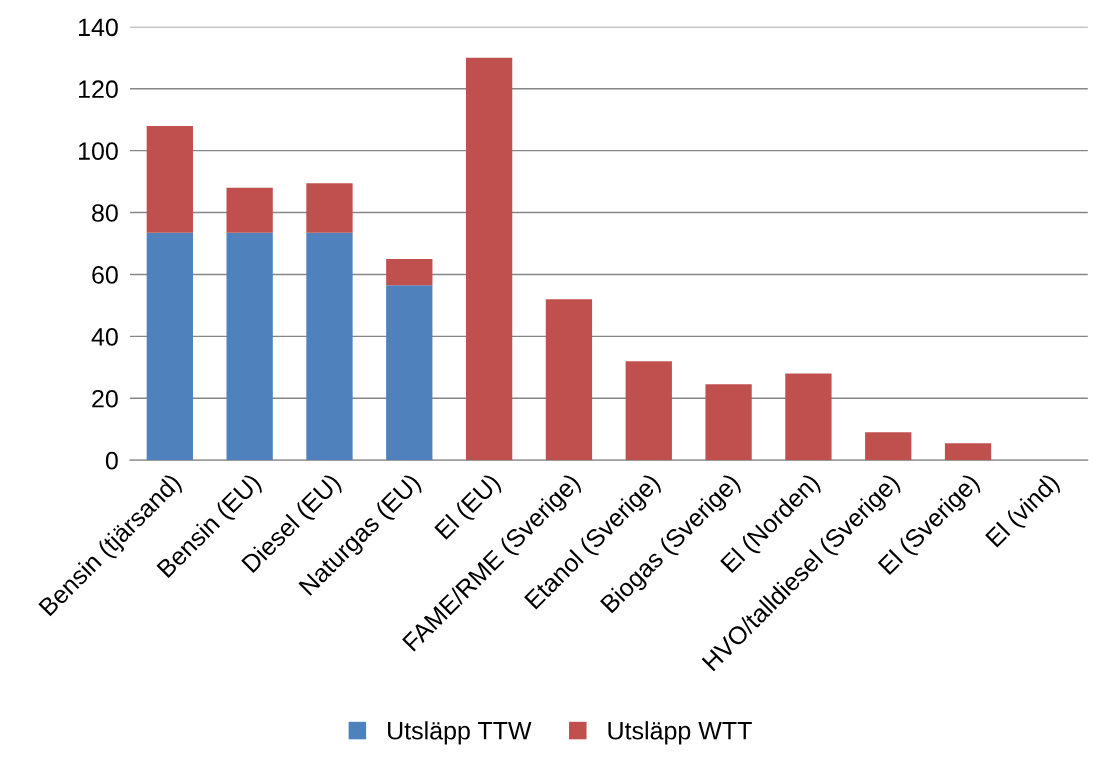  Describe the element at coordinates (98, 27) in the screenshot. I see `y-tick-label: 140` at that location.